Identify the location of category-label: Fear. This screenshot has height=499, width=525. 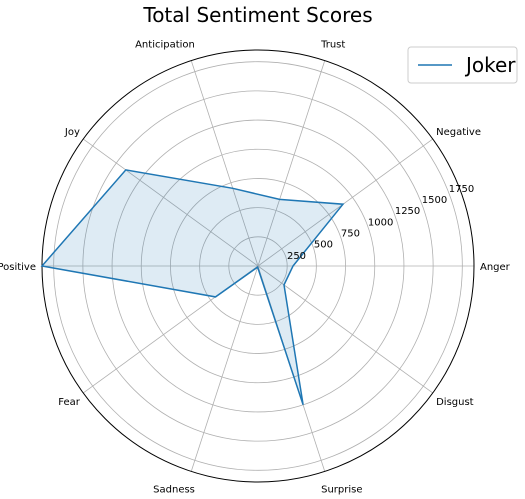
(69, 402).